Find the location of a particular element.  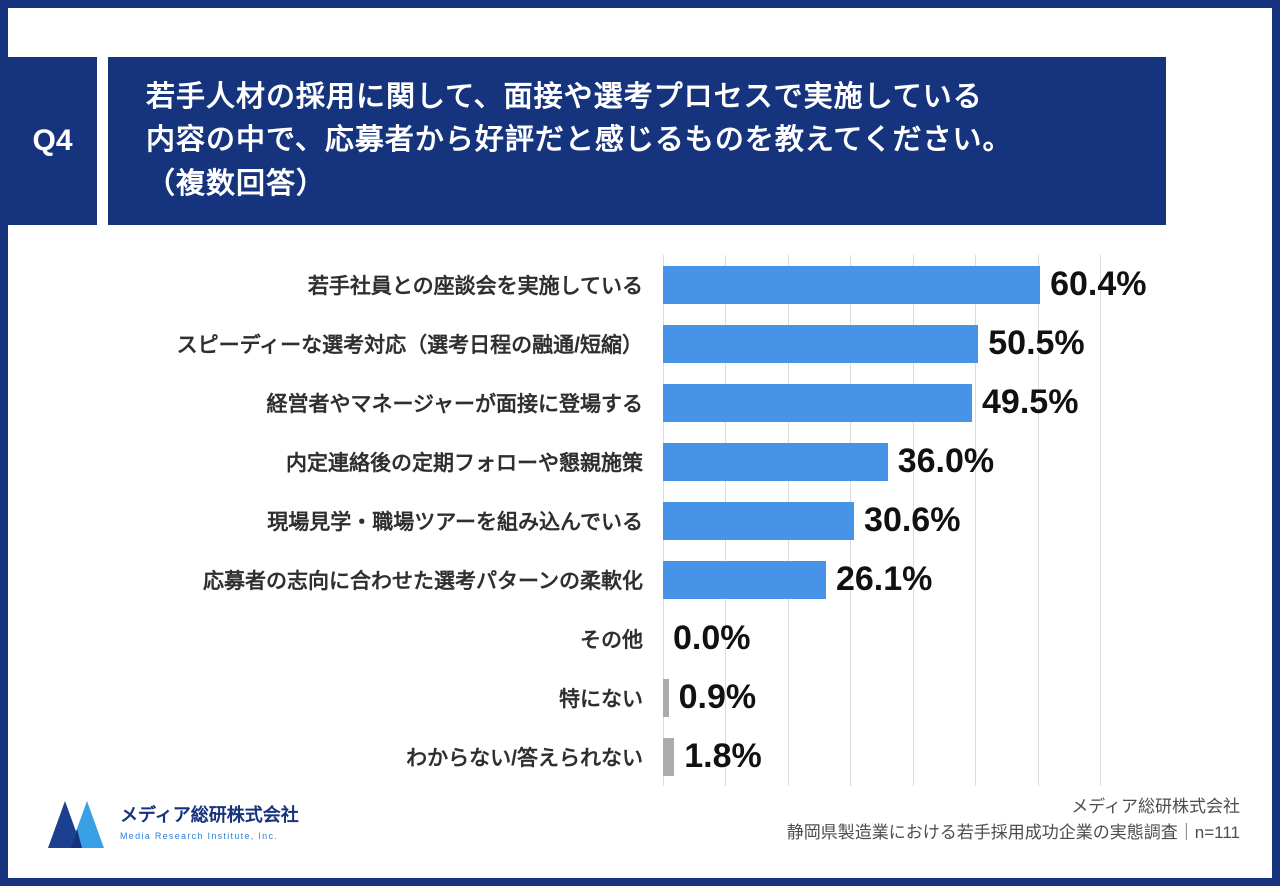

category-label: スピーディーな選考対応（選考日程の融通/短縮） is located at coordinates (409, 345).